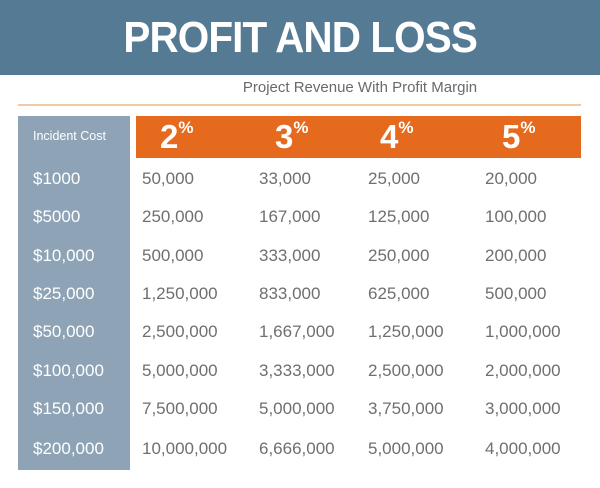 The width and height of the screenshot is (600, 488). Describe the element at coordinates (297, 448) in the screenshot. I see `table-cell: 6,666,000` at that location.